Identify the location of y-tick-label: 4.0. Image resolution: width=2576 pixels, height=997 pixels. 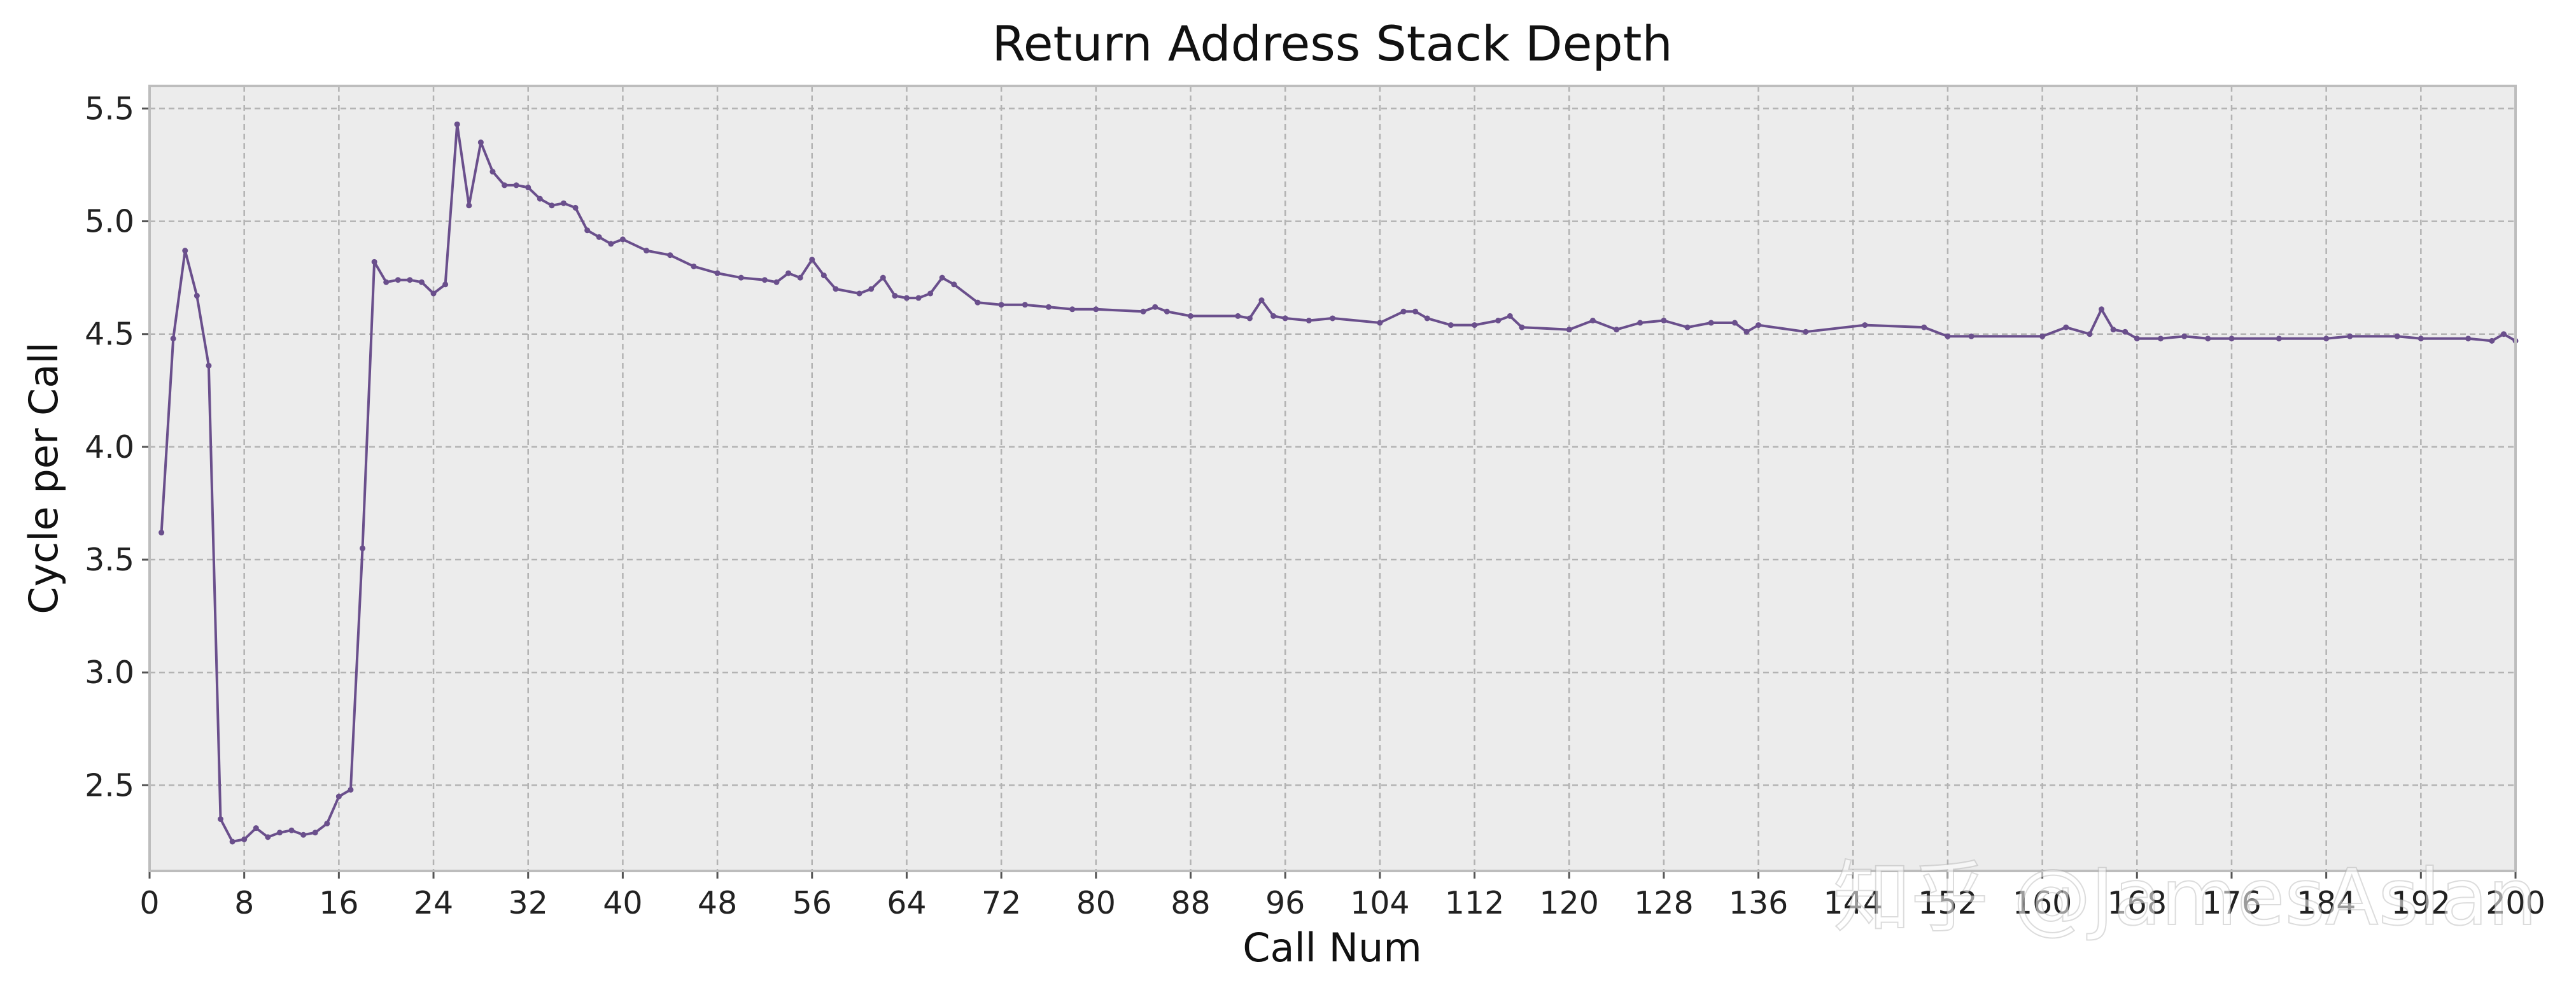
(110, 447).